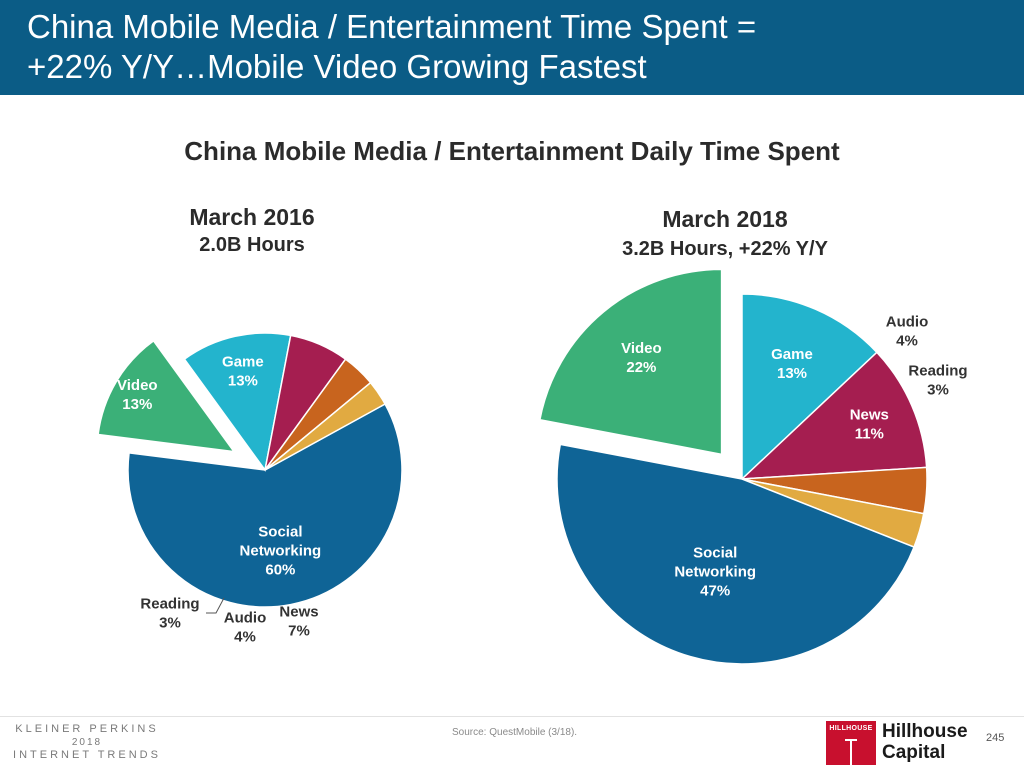  Describe the element at coordinates (995, 738) in the screenshot. I see `page-number: 245` at that location.